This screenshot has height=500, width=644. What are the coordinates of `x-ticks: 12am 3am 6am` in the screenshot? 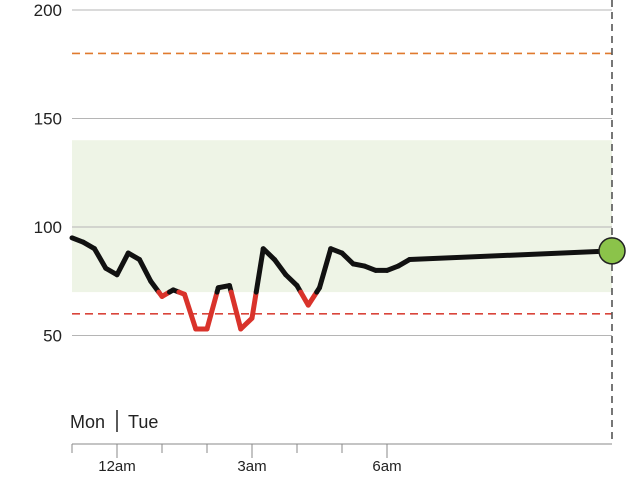 It's located at (236, 459).